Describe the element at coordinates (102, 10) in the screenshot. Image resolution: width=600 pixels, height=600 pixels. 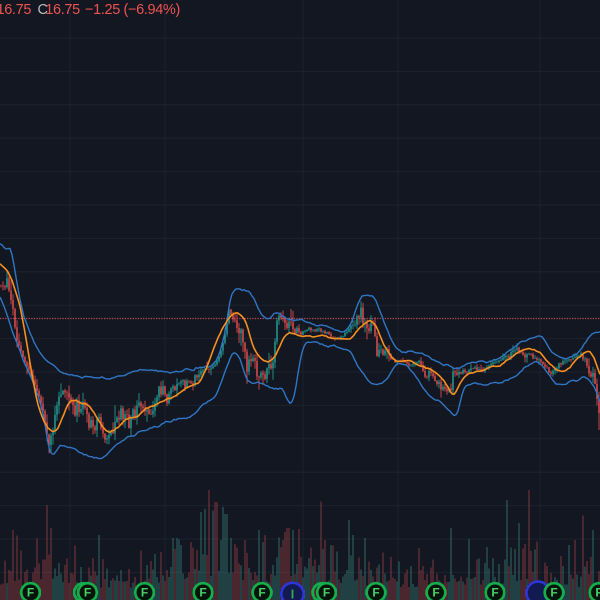
I see `svg-text: −1.25` at that location.